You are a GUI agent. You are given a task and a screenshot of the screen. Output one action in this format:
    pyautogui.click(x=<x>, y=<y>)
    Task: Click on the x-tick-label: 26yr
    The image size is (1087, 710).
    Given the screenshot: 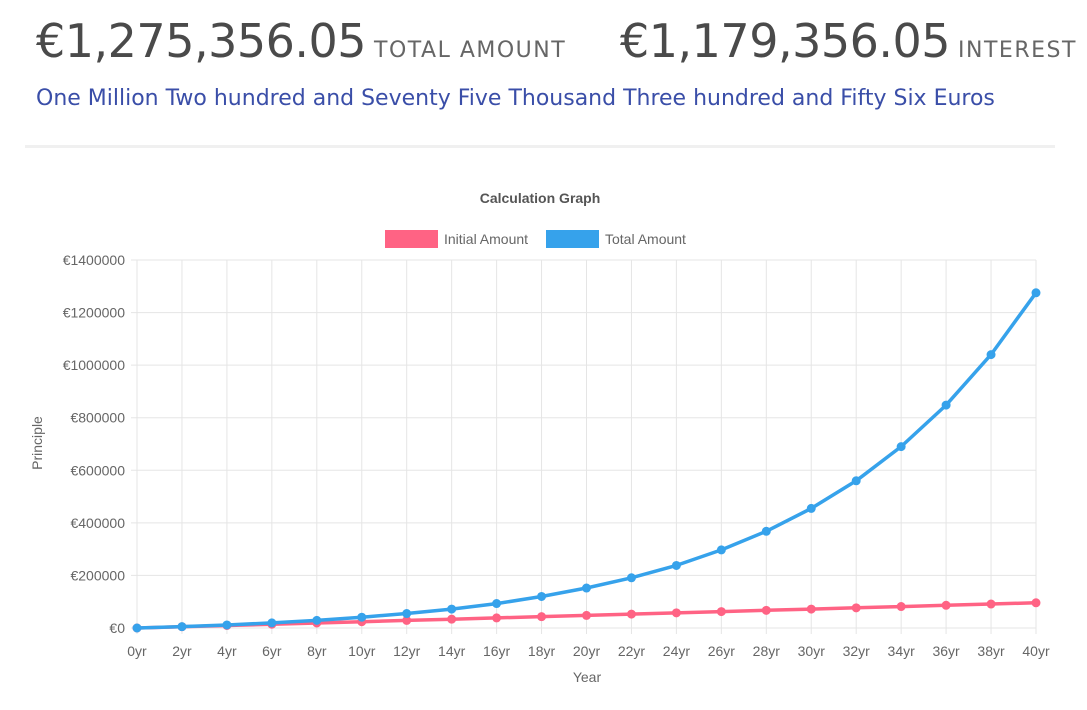 What is the action you would take?
    pyautogui.click(x=722, y=651)
    